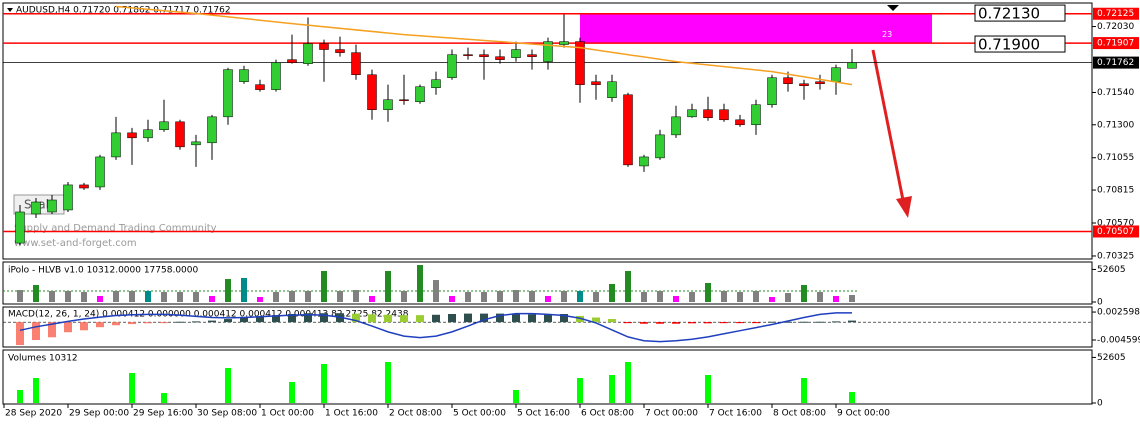 This screenshot has width=1140, height=427. I want to click on x-tick-label: 2 Oct 08:00, so click(415, 414).